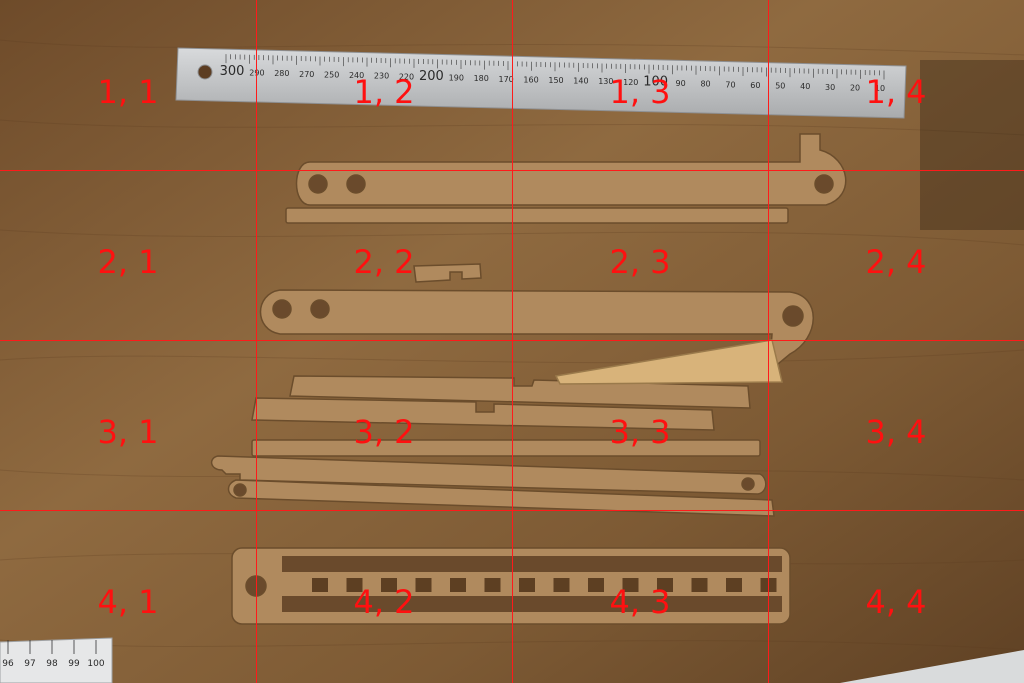 This screenshot has height=683, width=1024. Describe the element at coordinates (932, 666) in the screenshot. I see `table-corner-bottom-right` at that location.